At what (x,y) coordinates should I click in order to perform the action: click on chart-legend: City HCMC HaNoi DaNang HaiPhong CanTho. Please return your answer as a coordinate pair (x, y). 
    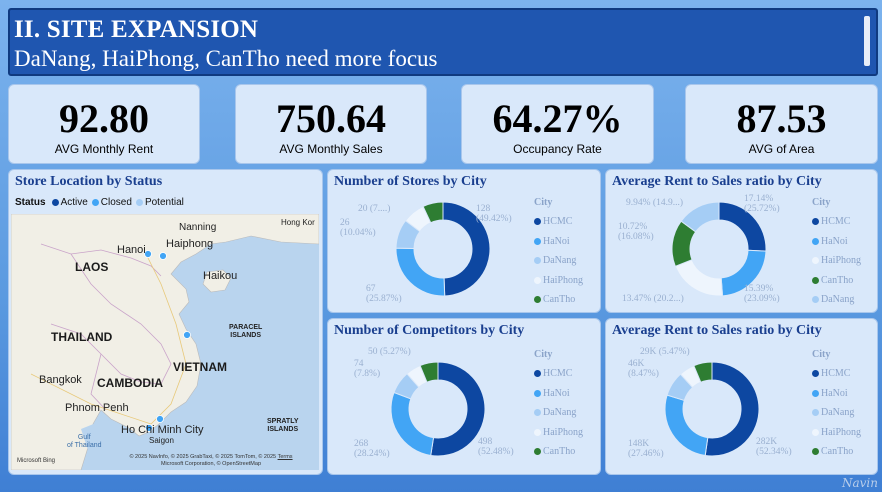
    Looking at the image, I should click on (836, 405).